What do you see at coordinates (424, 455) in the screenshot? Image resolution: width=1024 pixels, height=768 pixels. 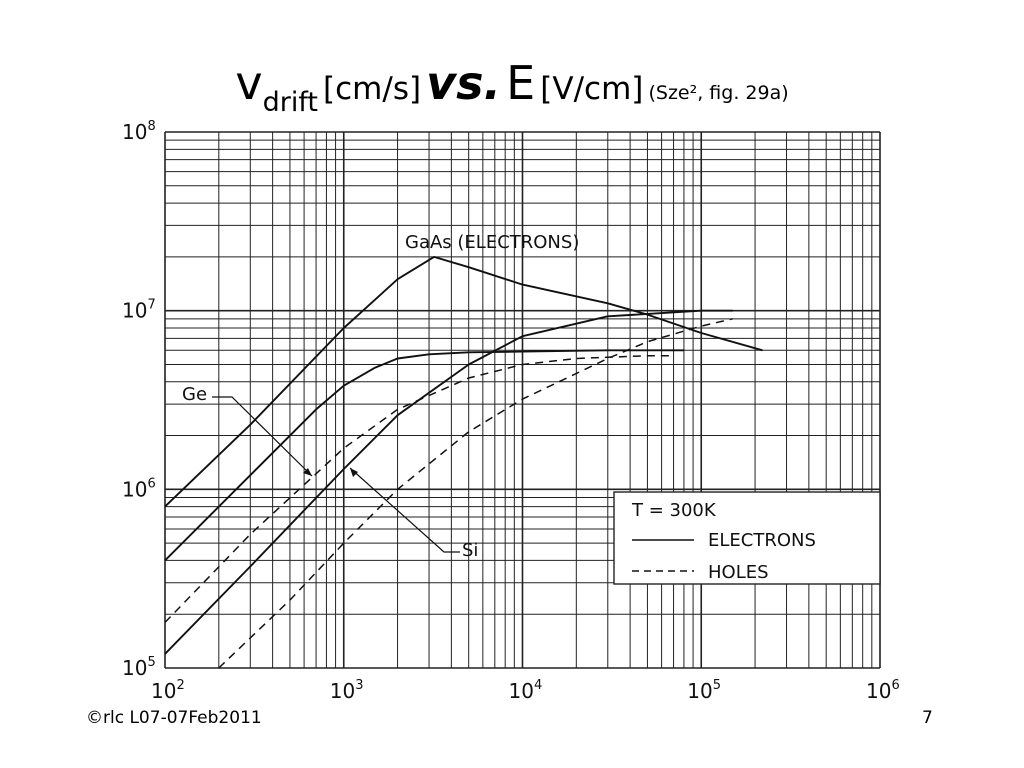 I see `series-line-ge-e` at bounding box center [424, 455].